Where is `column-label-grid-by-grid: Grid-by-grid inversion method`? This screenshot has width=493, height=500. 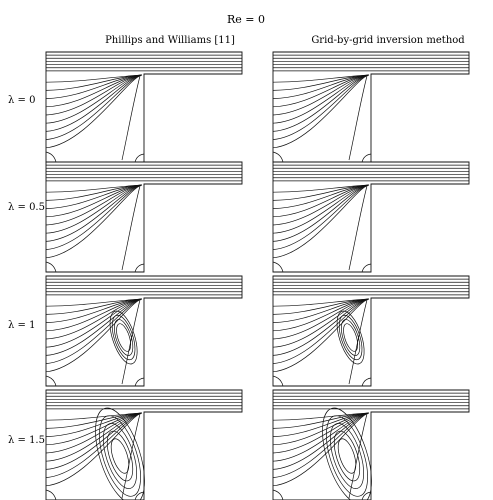
column-label-grid-by-grid: Grid-by-grid inversion method is located at coordinates (388, 40).